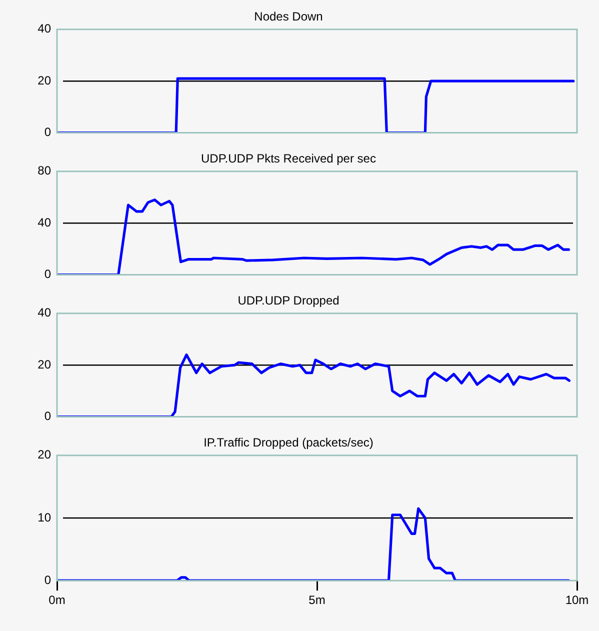  Describe the element at coordinates (577, 600) in the screenshot. I see `x-tick-label: 10m` at that location.